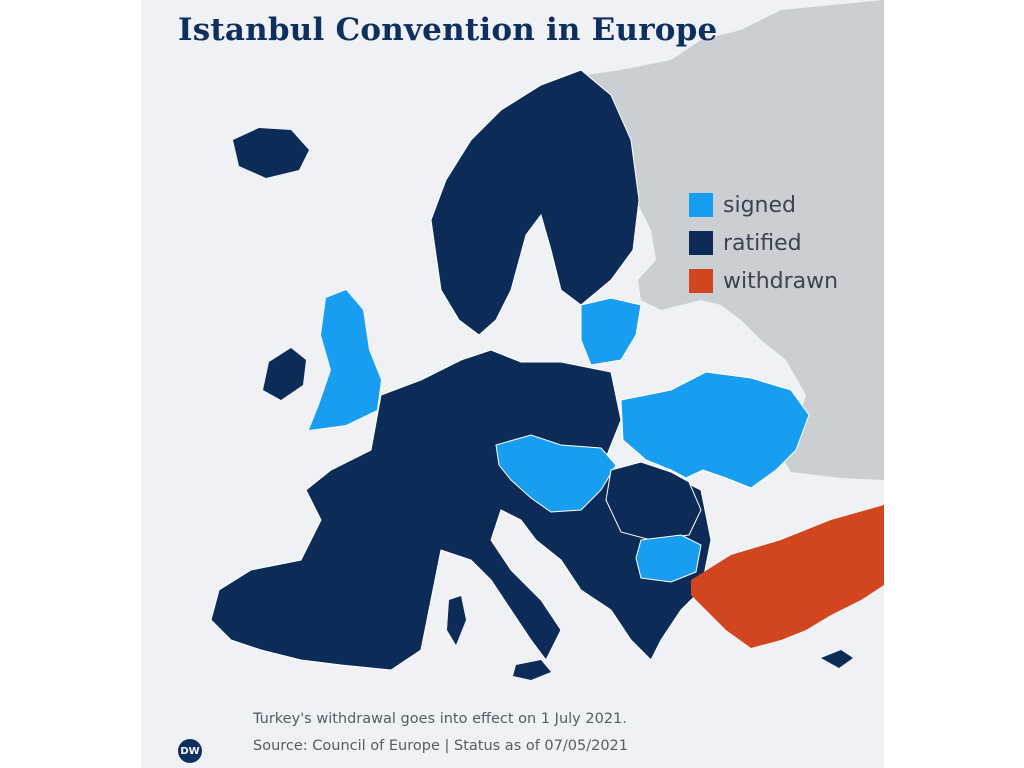 Image resolution: width=1024 pixels, height=768 pixels. I want to click on map-title: Istanbul Convention in Europe, so click(448, 30).